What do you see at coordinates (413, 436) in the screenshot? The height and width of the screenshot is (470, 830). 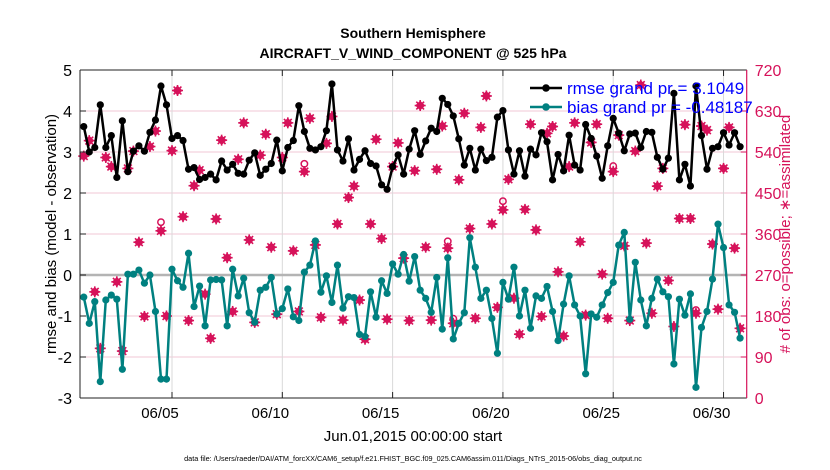 I see `x-axis-label: Jun.01,2015 00:00:00 start` at bounding box center [413, 436].